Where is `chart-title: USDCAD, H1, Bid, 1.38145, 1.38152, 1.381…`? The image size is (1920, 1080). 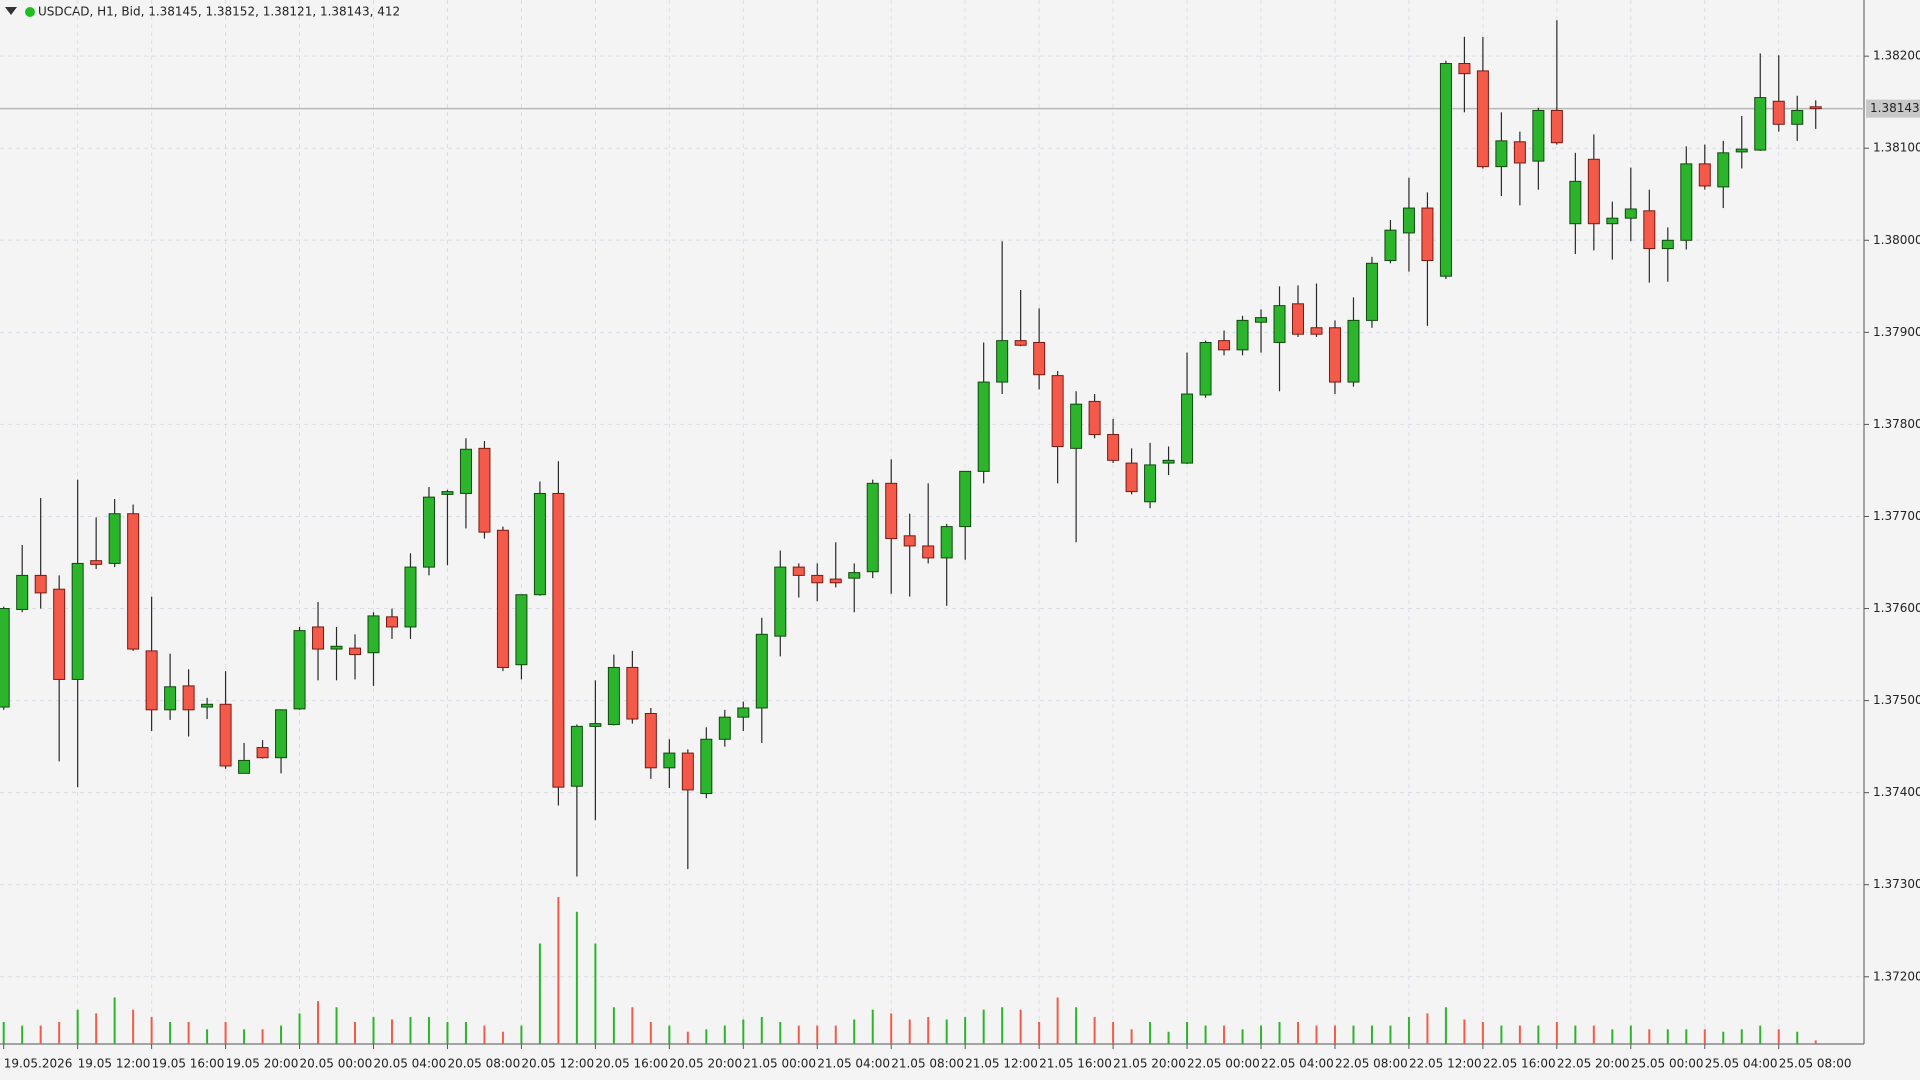
chart-title: USDCAD, H1, Bid, 1.38145, 1.38152, 1.381… is located at coordinates (219, 12).